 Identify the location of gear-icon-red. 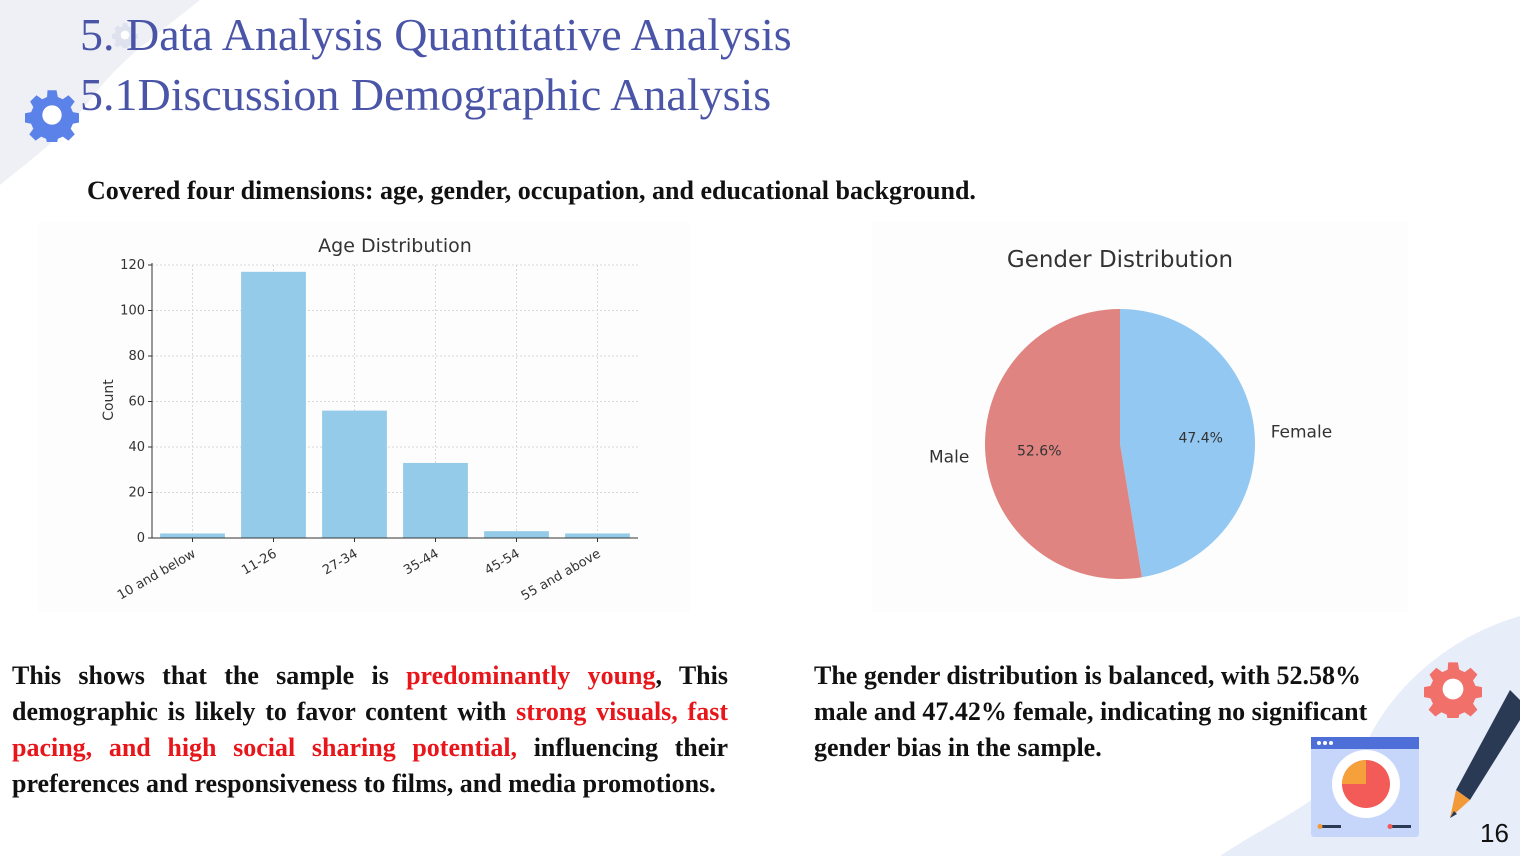
(1453, 690).